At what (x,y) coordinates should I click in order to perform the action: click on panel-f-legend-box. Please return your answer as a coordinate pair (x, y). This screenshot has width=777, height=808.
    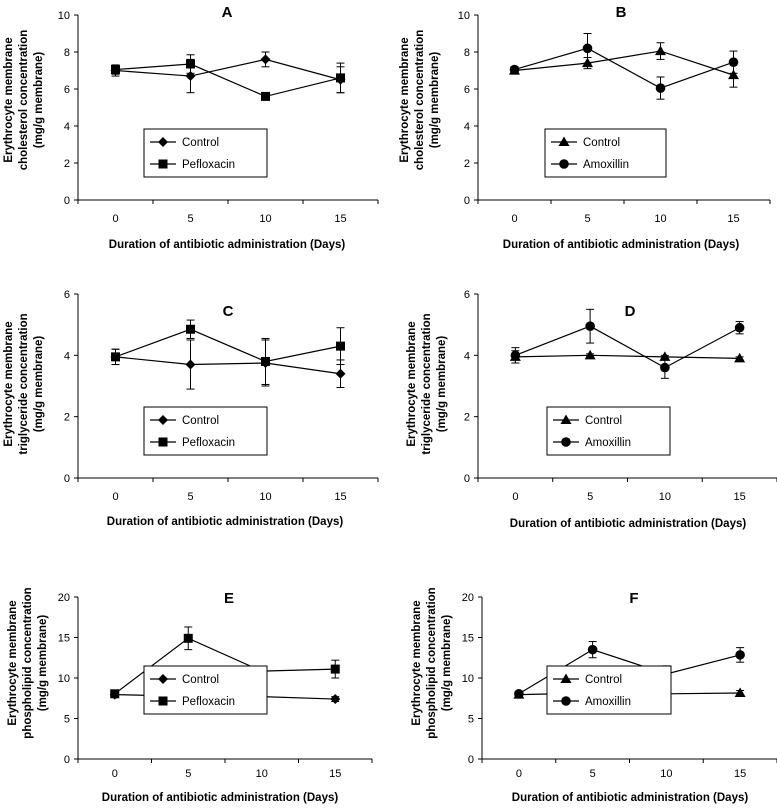
    Looking at the image, I should click on (609, 690).